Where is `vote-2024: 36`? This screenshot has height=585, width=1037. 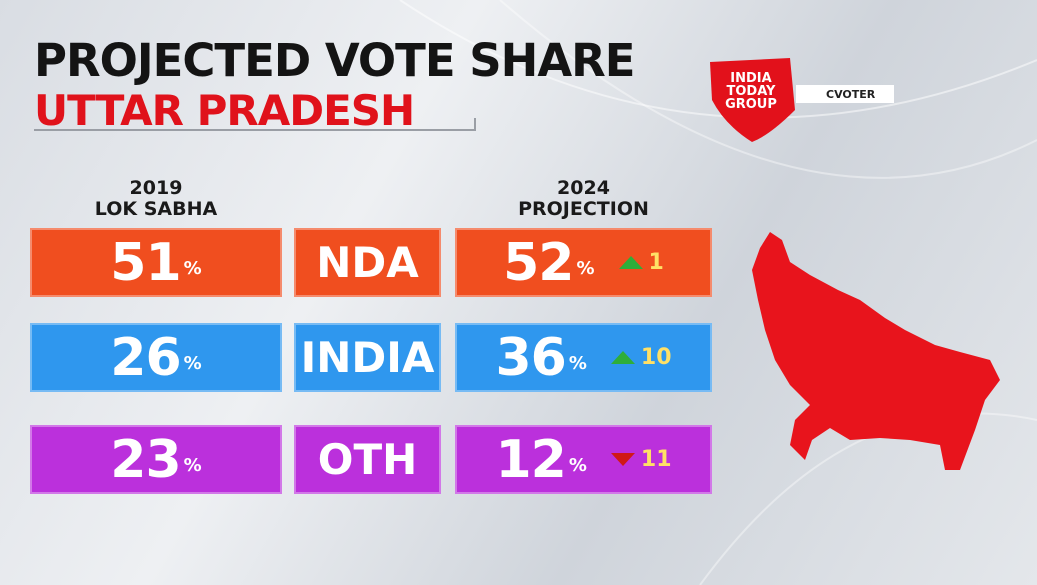
vote-2024: 36 is located at coordinates (530, 357).